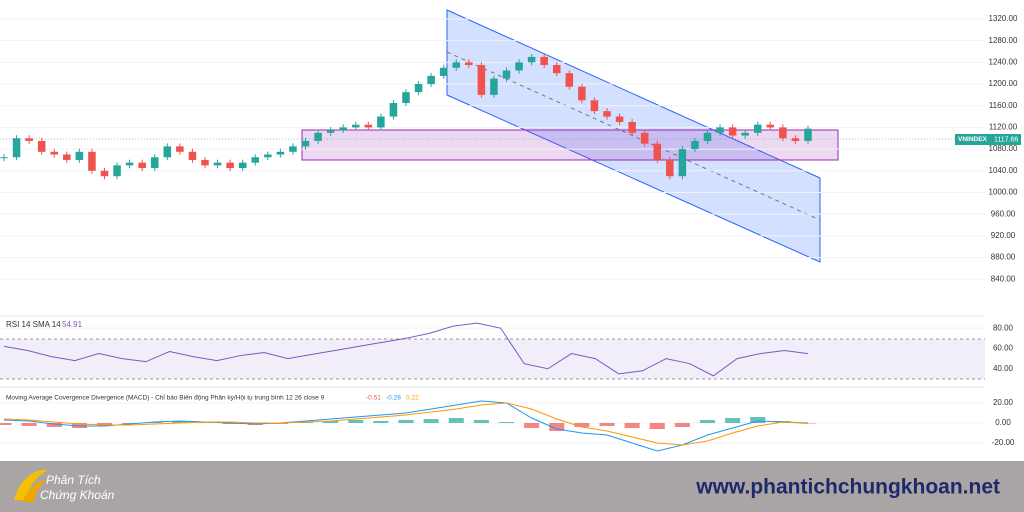  Describe the element at coordinates (512, 486) in the screenshot. I see `footer` at that location.